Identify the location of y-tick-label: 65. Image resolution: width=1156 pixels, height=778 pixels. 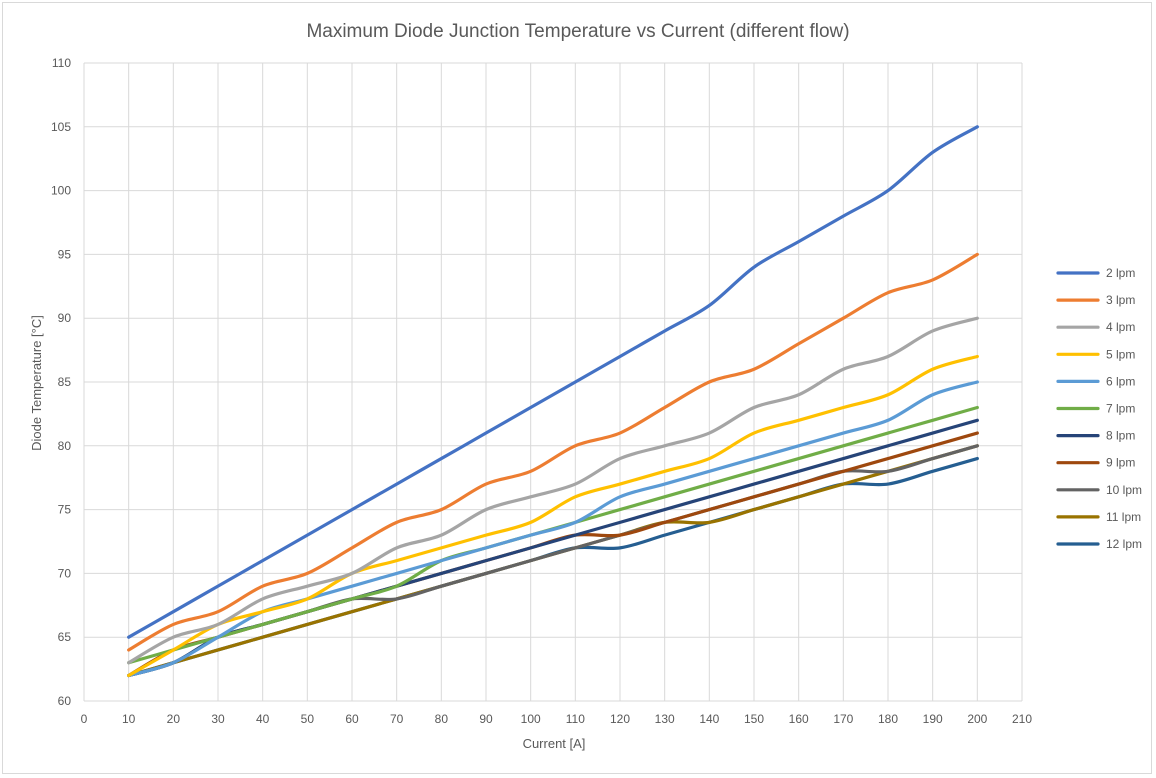
(65, 637).